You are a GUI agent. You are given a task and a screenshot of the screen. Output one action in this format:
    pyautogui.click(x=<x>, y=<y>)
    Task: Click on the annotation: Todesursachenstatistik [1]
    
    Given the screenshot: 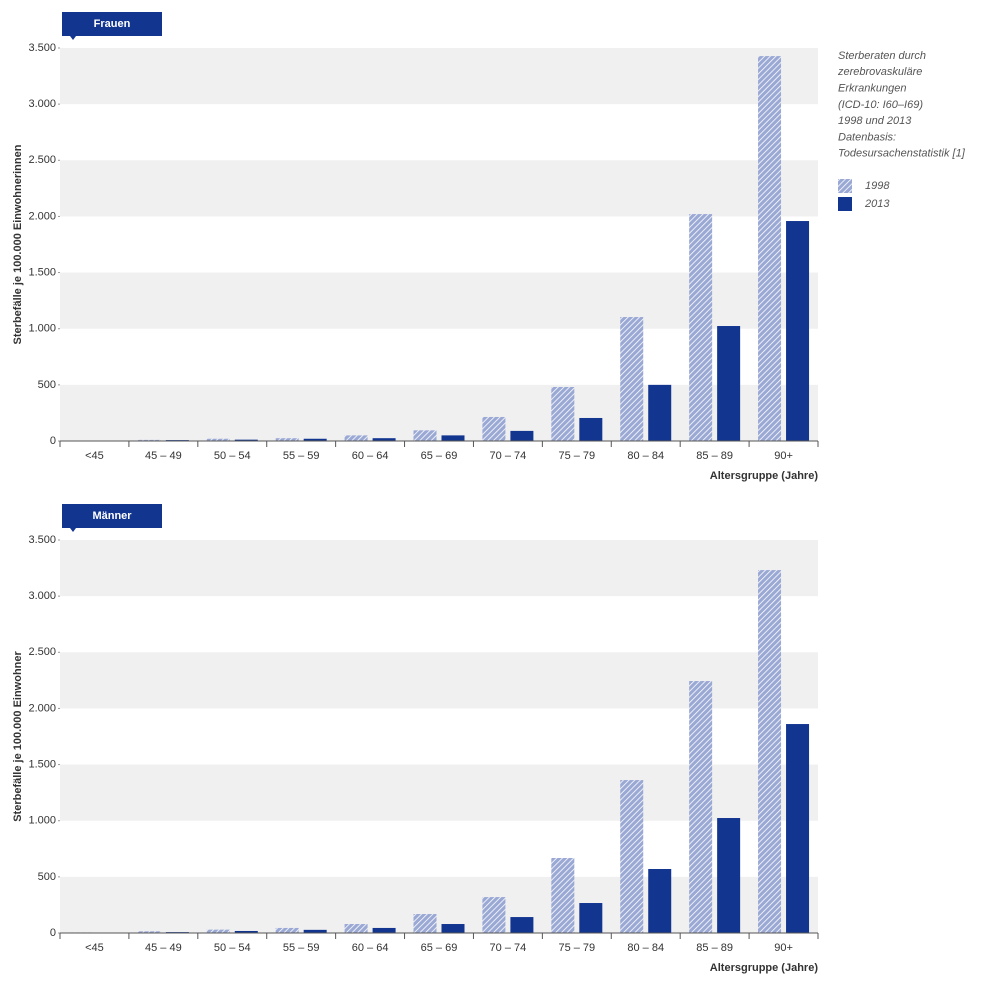 What is the action you would take?
    pyautogui.click(x=902, y=154)
    